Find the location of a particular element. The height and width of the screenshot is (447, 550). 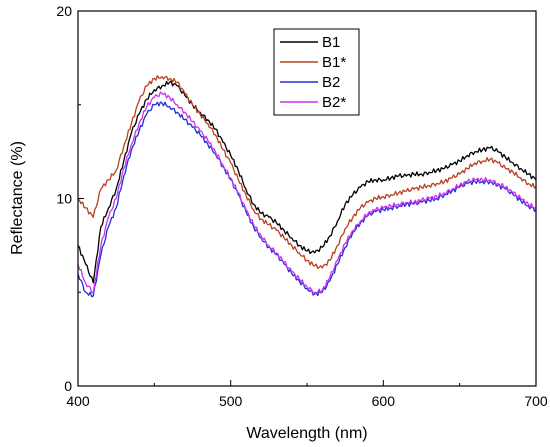

legend: B1 B1* B2 B2* is located at coordinates (316, 72).